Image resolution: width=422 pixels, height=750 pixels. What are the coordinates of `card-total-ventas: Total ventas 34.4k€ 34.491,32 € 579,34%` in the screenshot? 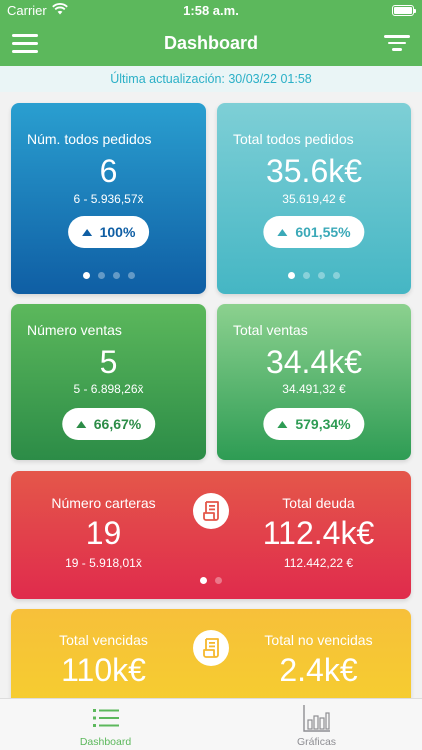 It's located at (314, 382).